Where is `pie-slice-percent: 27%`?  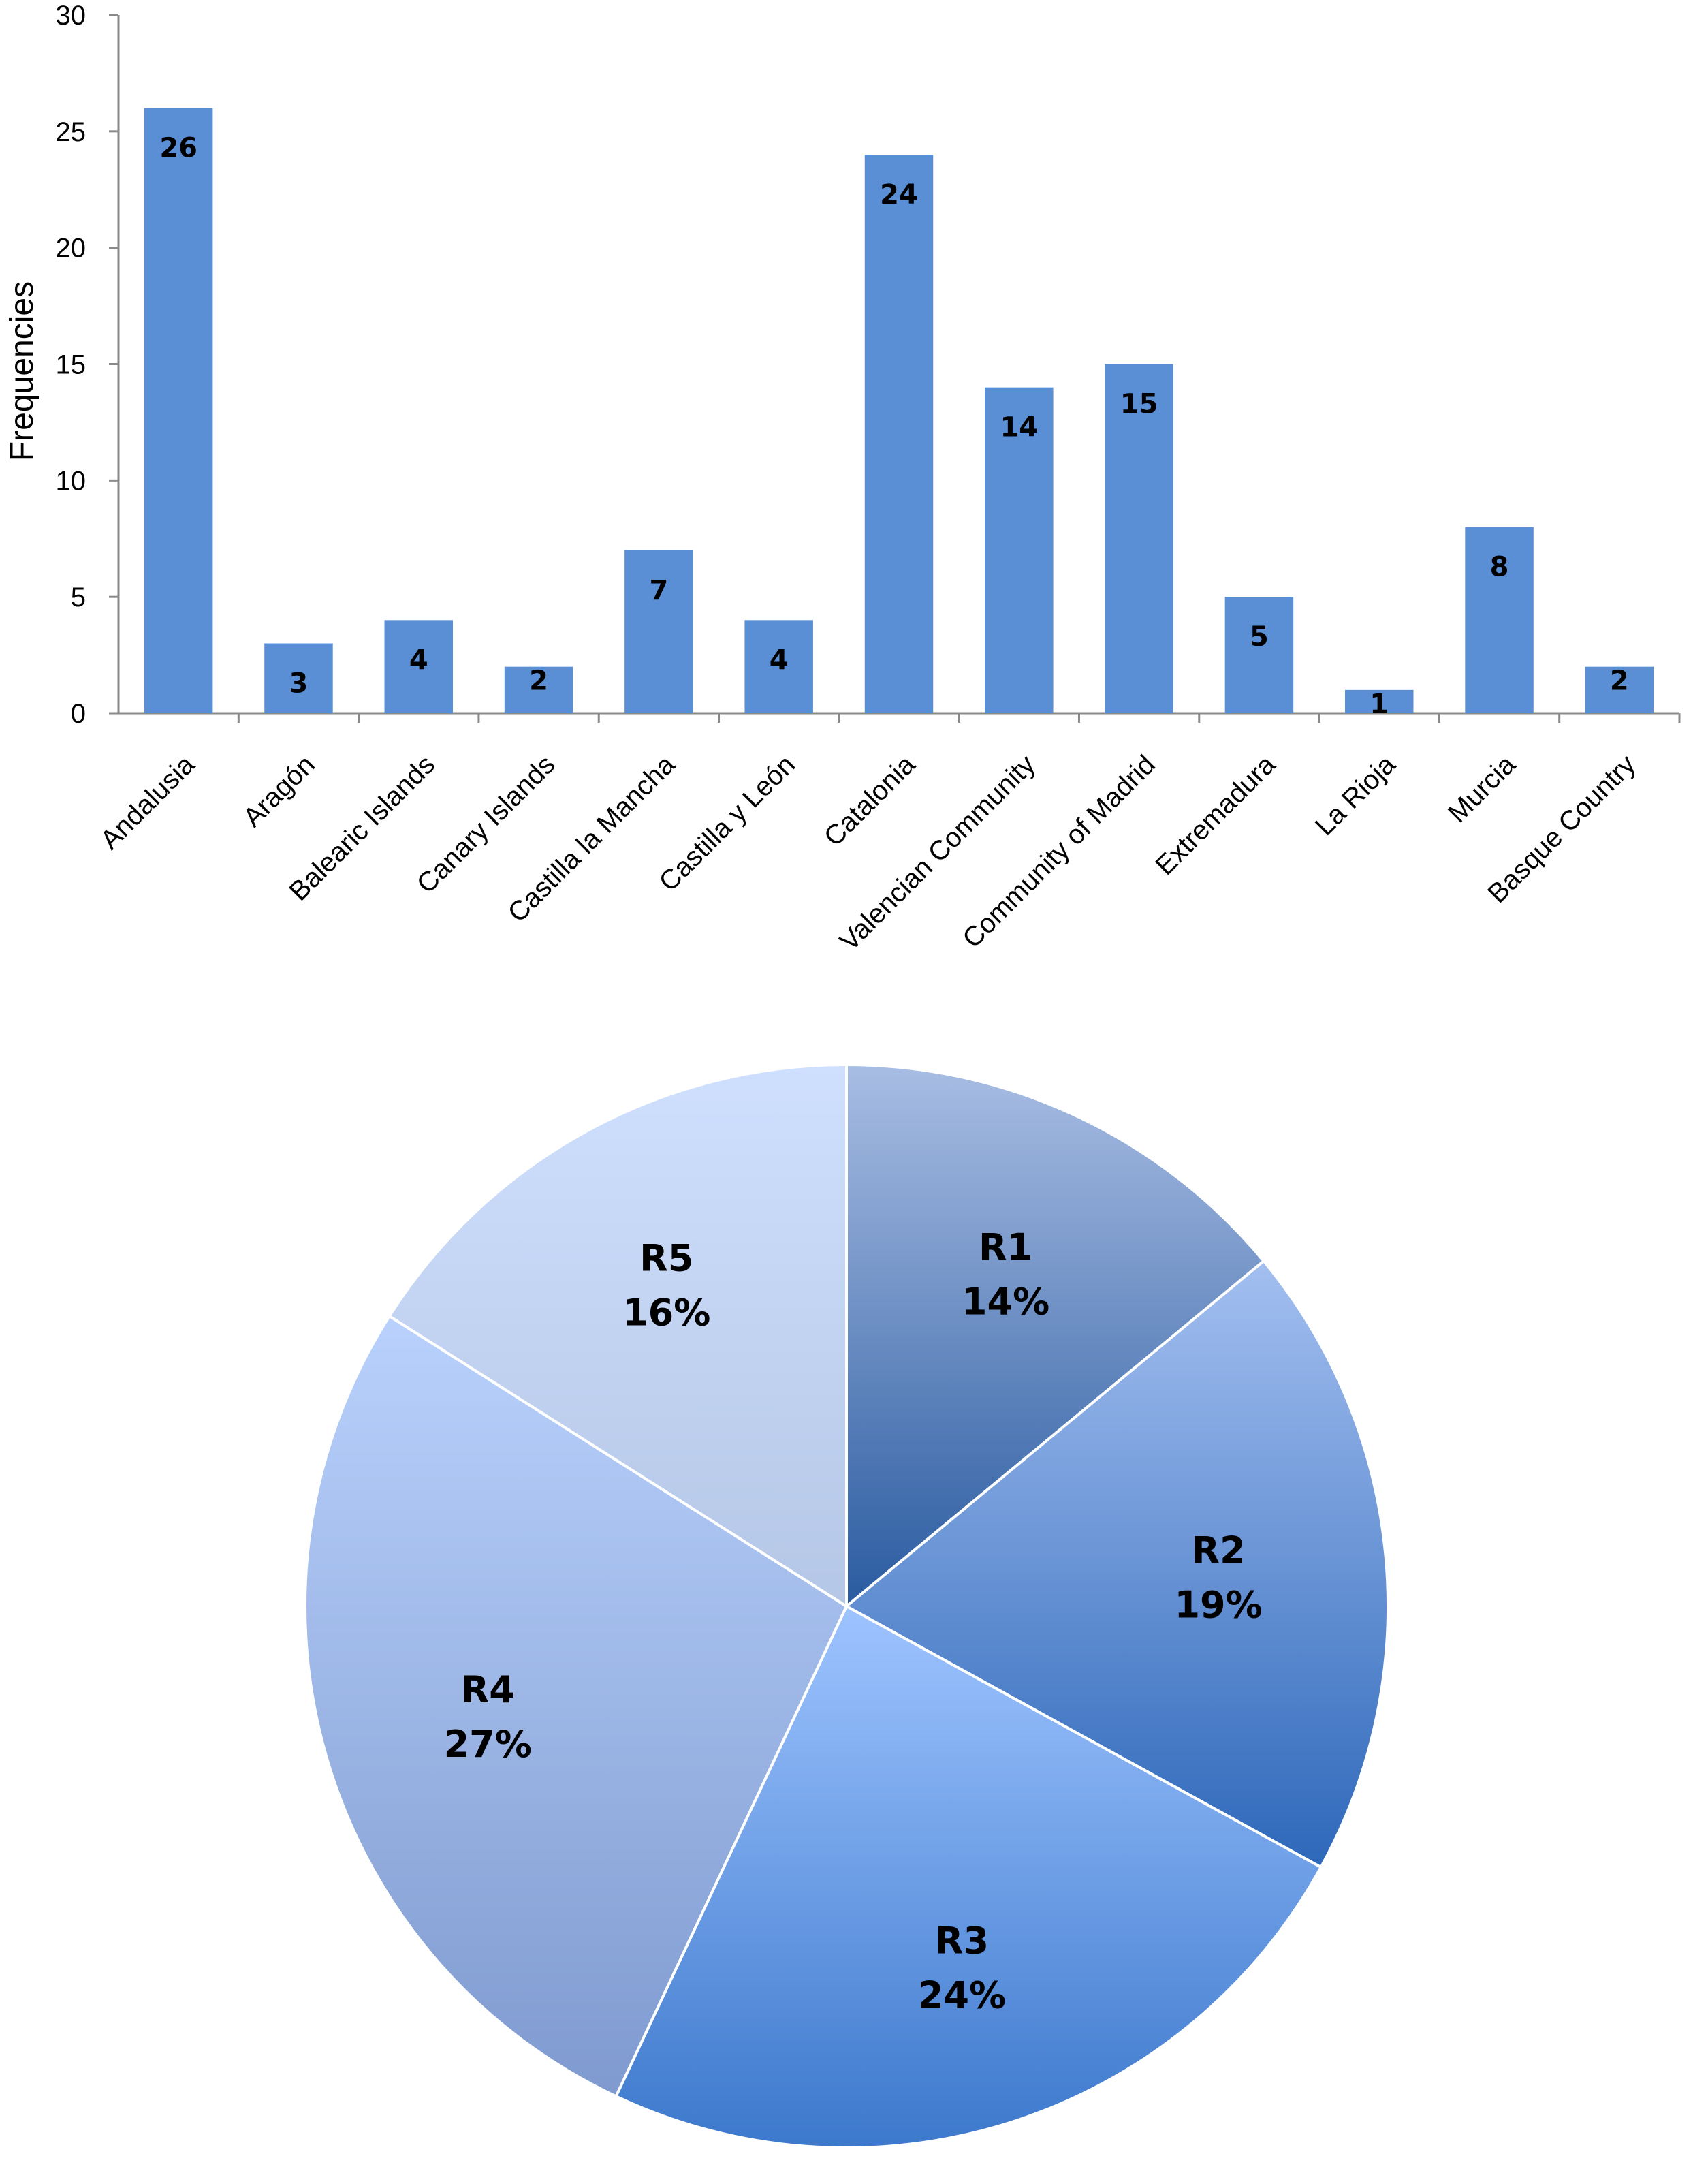
pie-slice-percent: 27% is located at coordinates (488, 1744).